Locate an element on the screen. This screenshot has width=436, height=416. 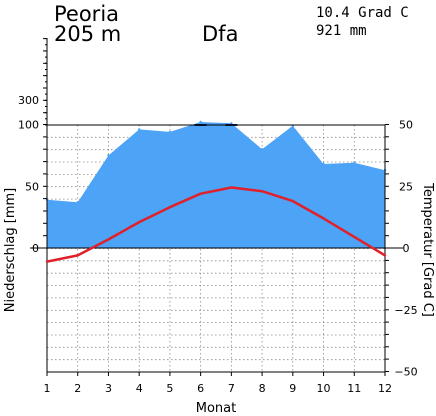
x-tick-label-10: 10 is located at coordinates (324, 388).